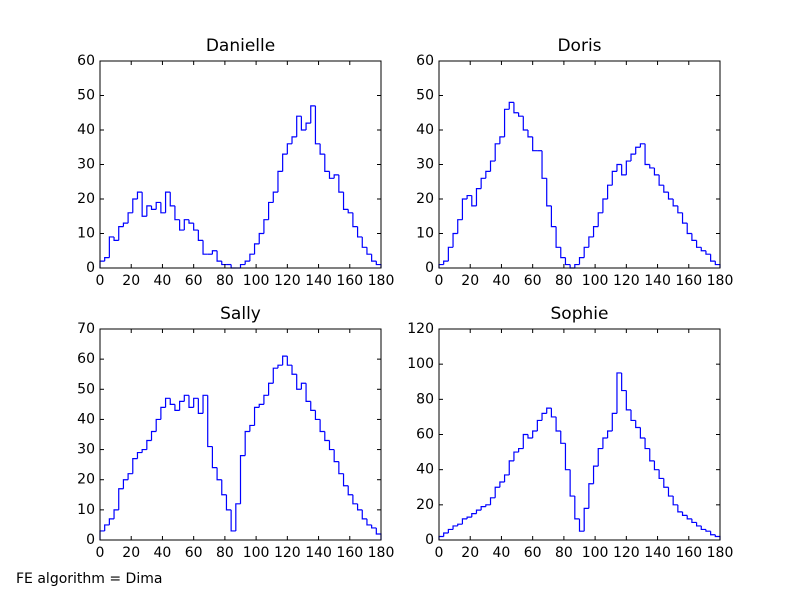  Describe the element at coordinates (240, 46) in the screenshot. I see `subplot-title: Danielle` at that location.